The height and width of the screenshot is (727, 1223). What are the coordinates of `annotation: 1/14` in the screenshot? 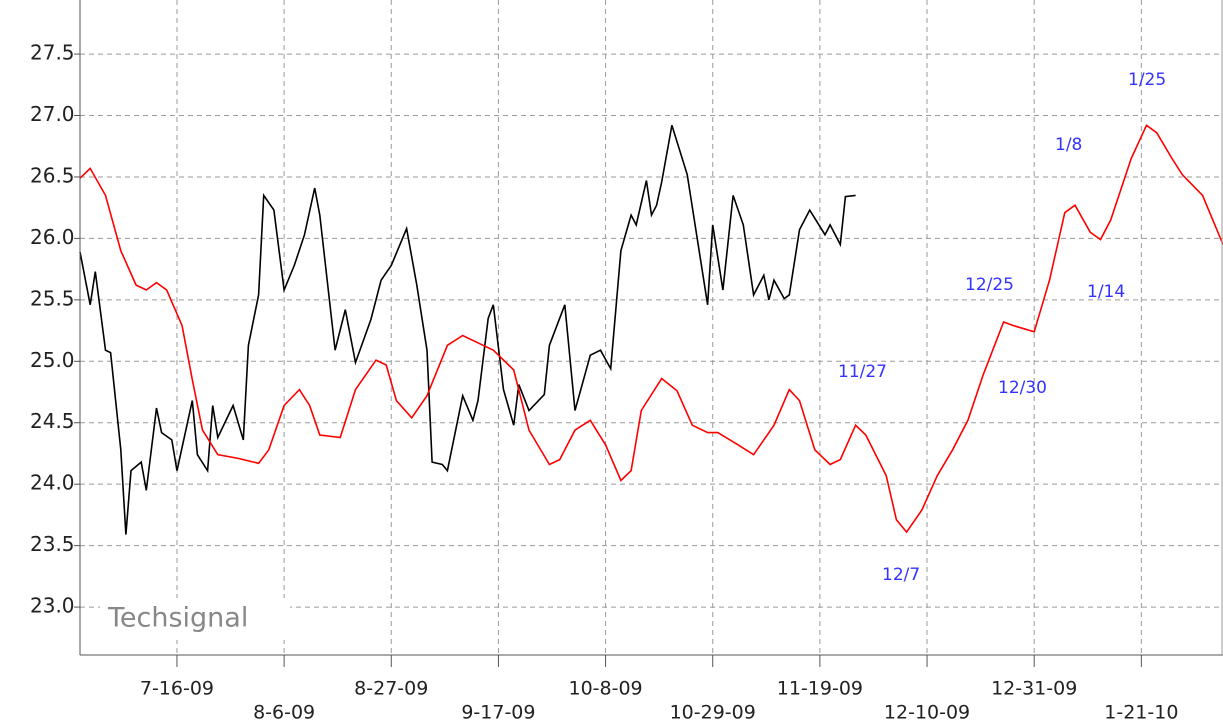 It's located at (1106, 292).